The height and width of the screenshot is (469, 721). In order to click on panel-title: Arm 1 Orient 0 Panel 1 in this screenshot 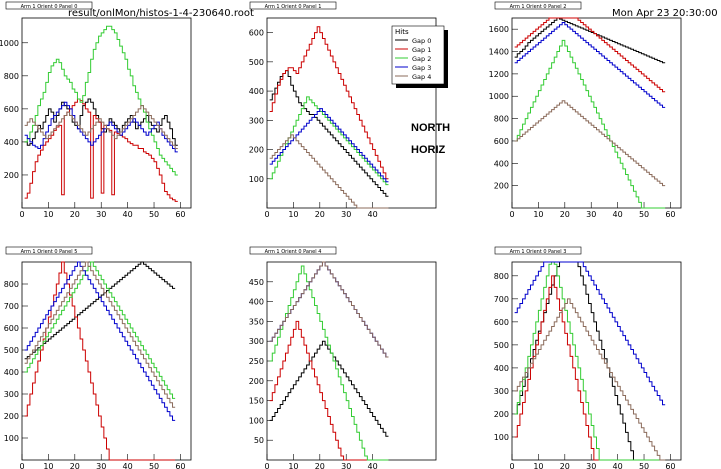, I will do `click(293, 7)`.